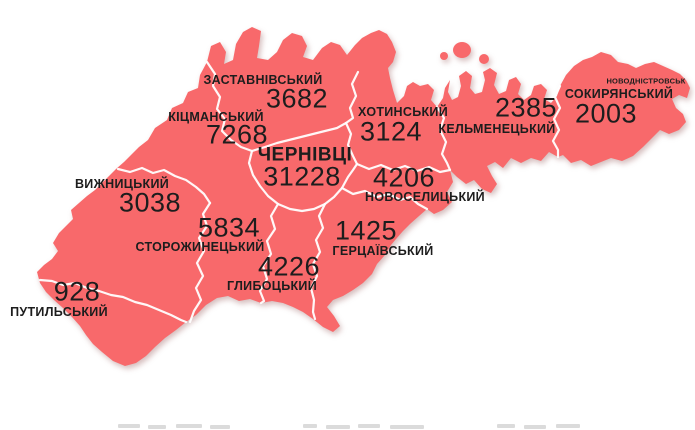 The height and width of the screenshot is (430, 695). Describe the element at coordinates (352, 97) in the screenshot. I see `border-zastavnivskyi-khotynskyi` at that location.